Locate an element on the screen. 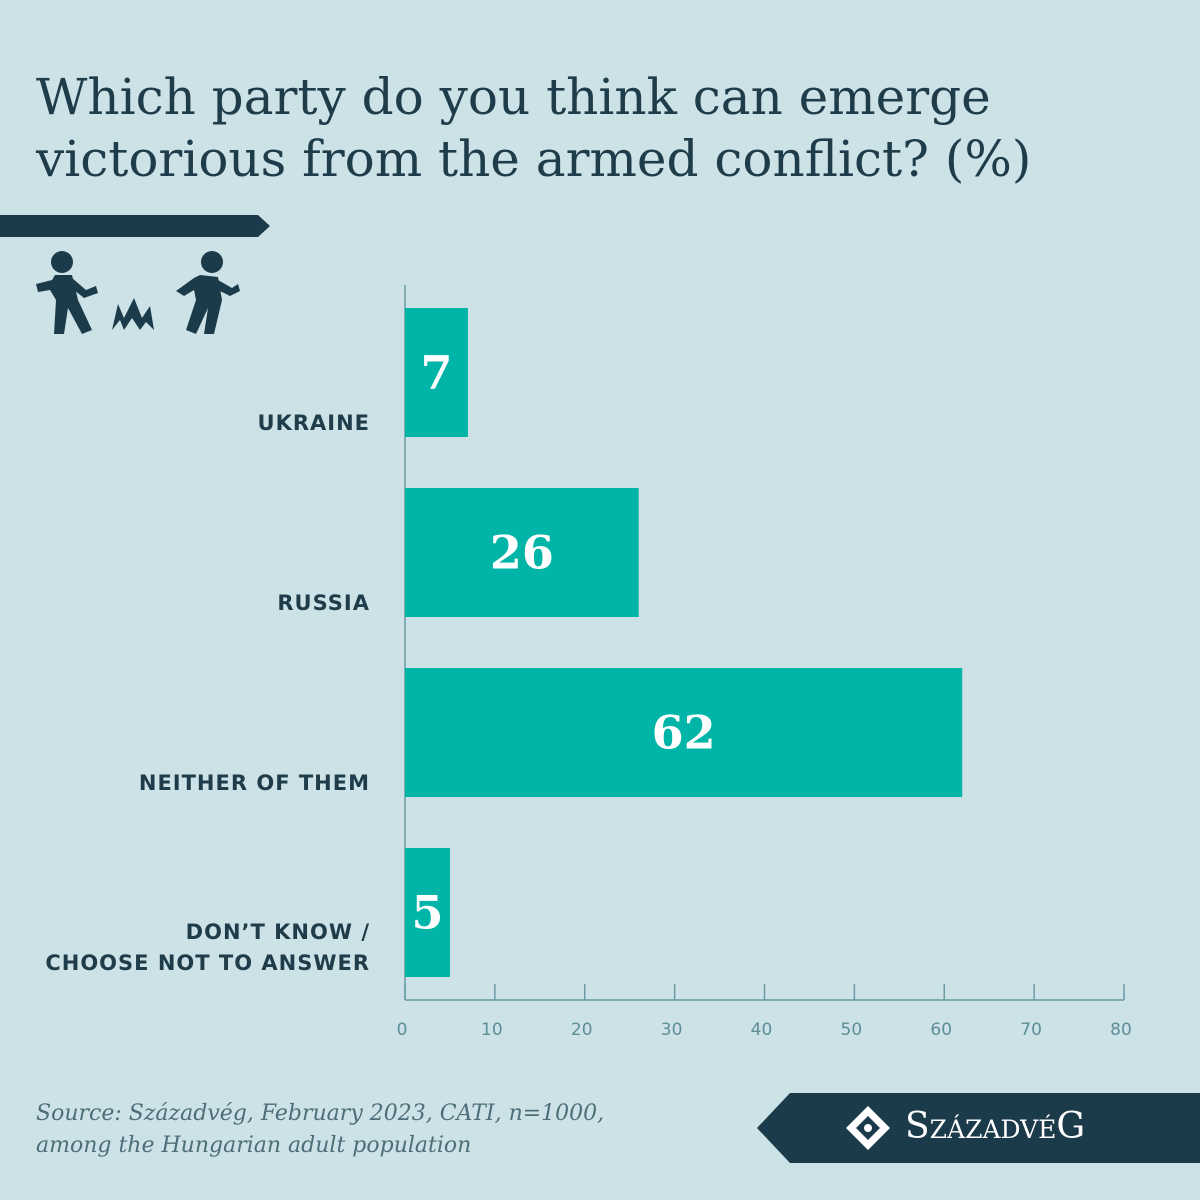  x-tick-label: 0 is located at coordinates (402, 1030).